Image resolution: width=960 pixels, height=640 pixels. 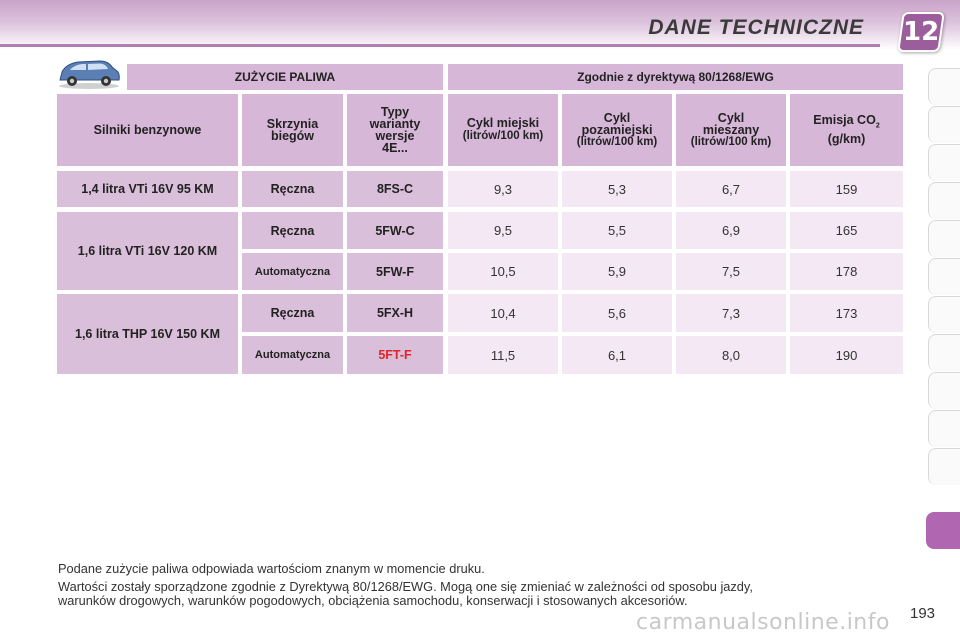 What do you see at coordinates (846, 138) in the screenshot?
I see `col-header-co2-unit: (g/km)` at bounding box center [846, 138].